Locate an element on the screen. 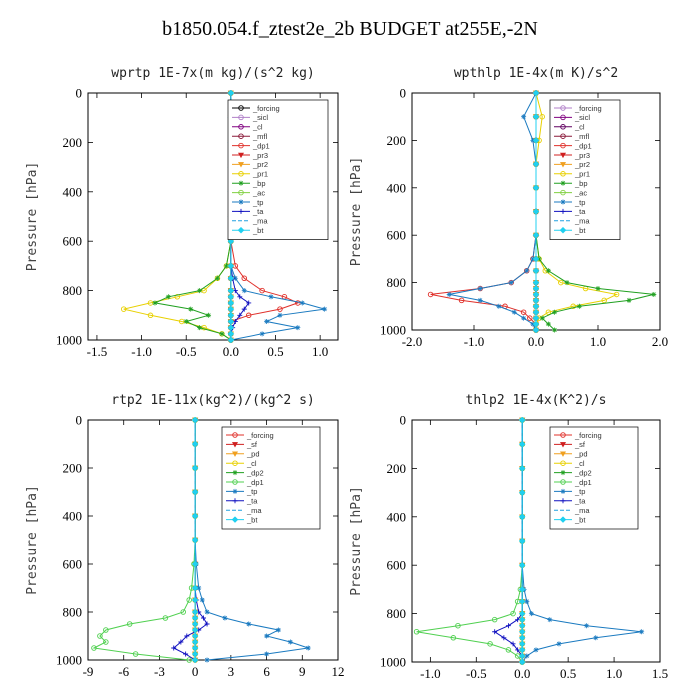  legend-label: _pr3 is located at coordinates (582, 155).